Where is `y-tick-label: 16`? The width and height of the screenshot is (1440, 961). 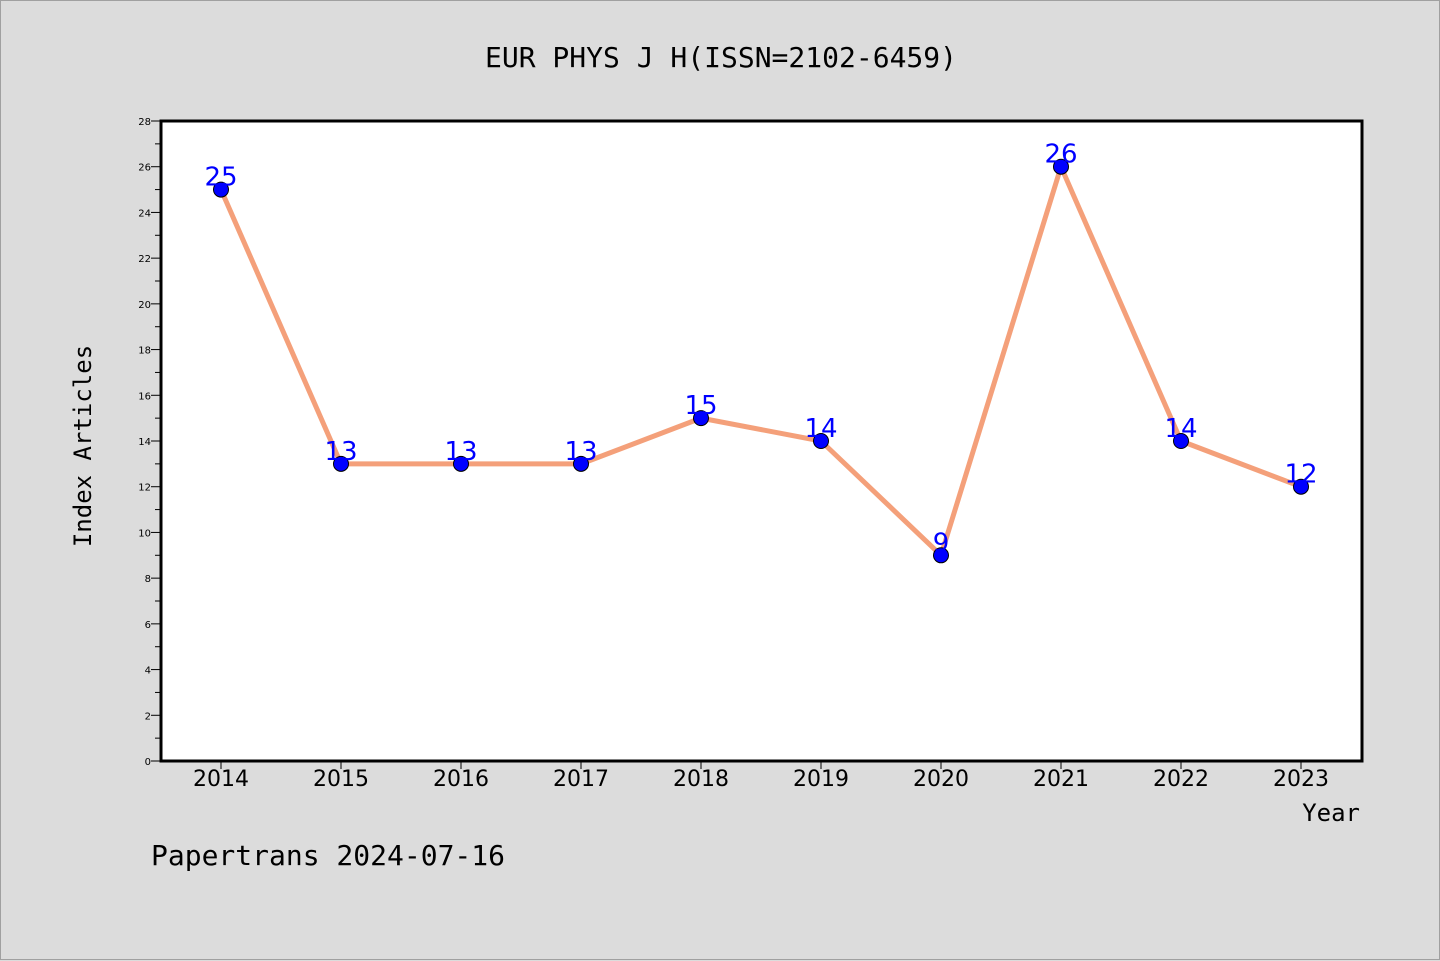
y-tick-label: 16 is located at coordinates (144, 396).